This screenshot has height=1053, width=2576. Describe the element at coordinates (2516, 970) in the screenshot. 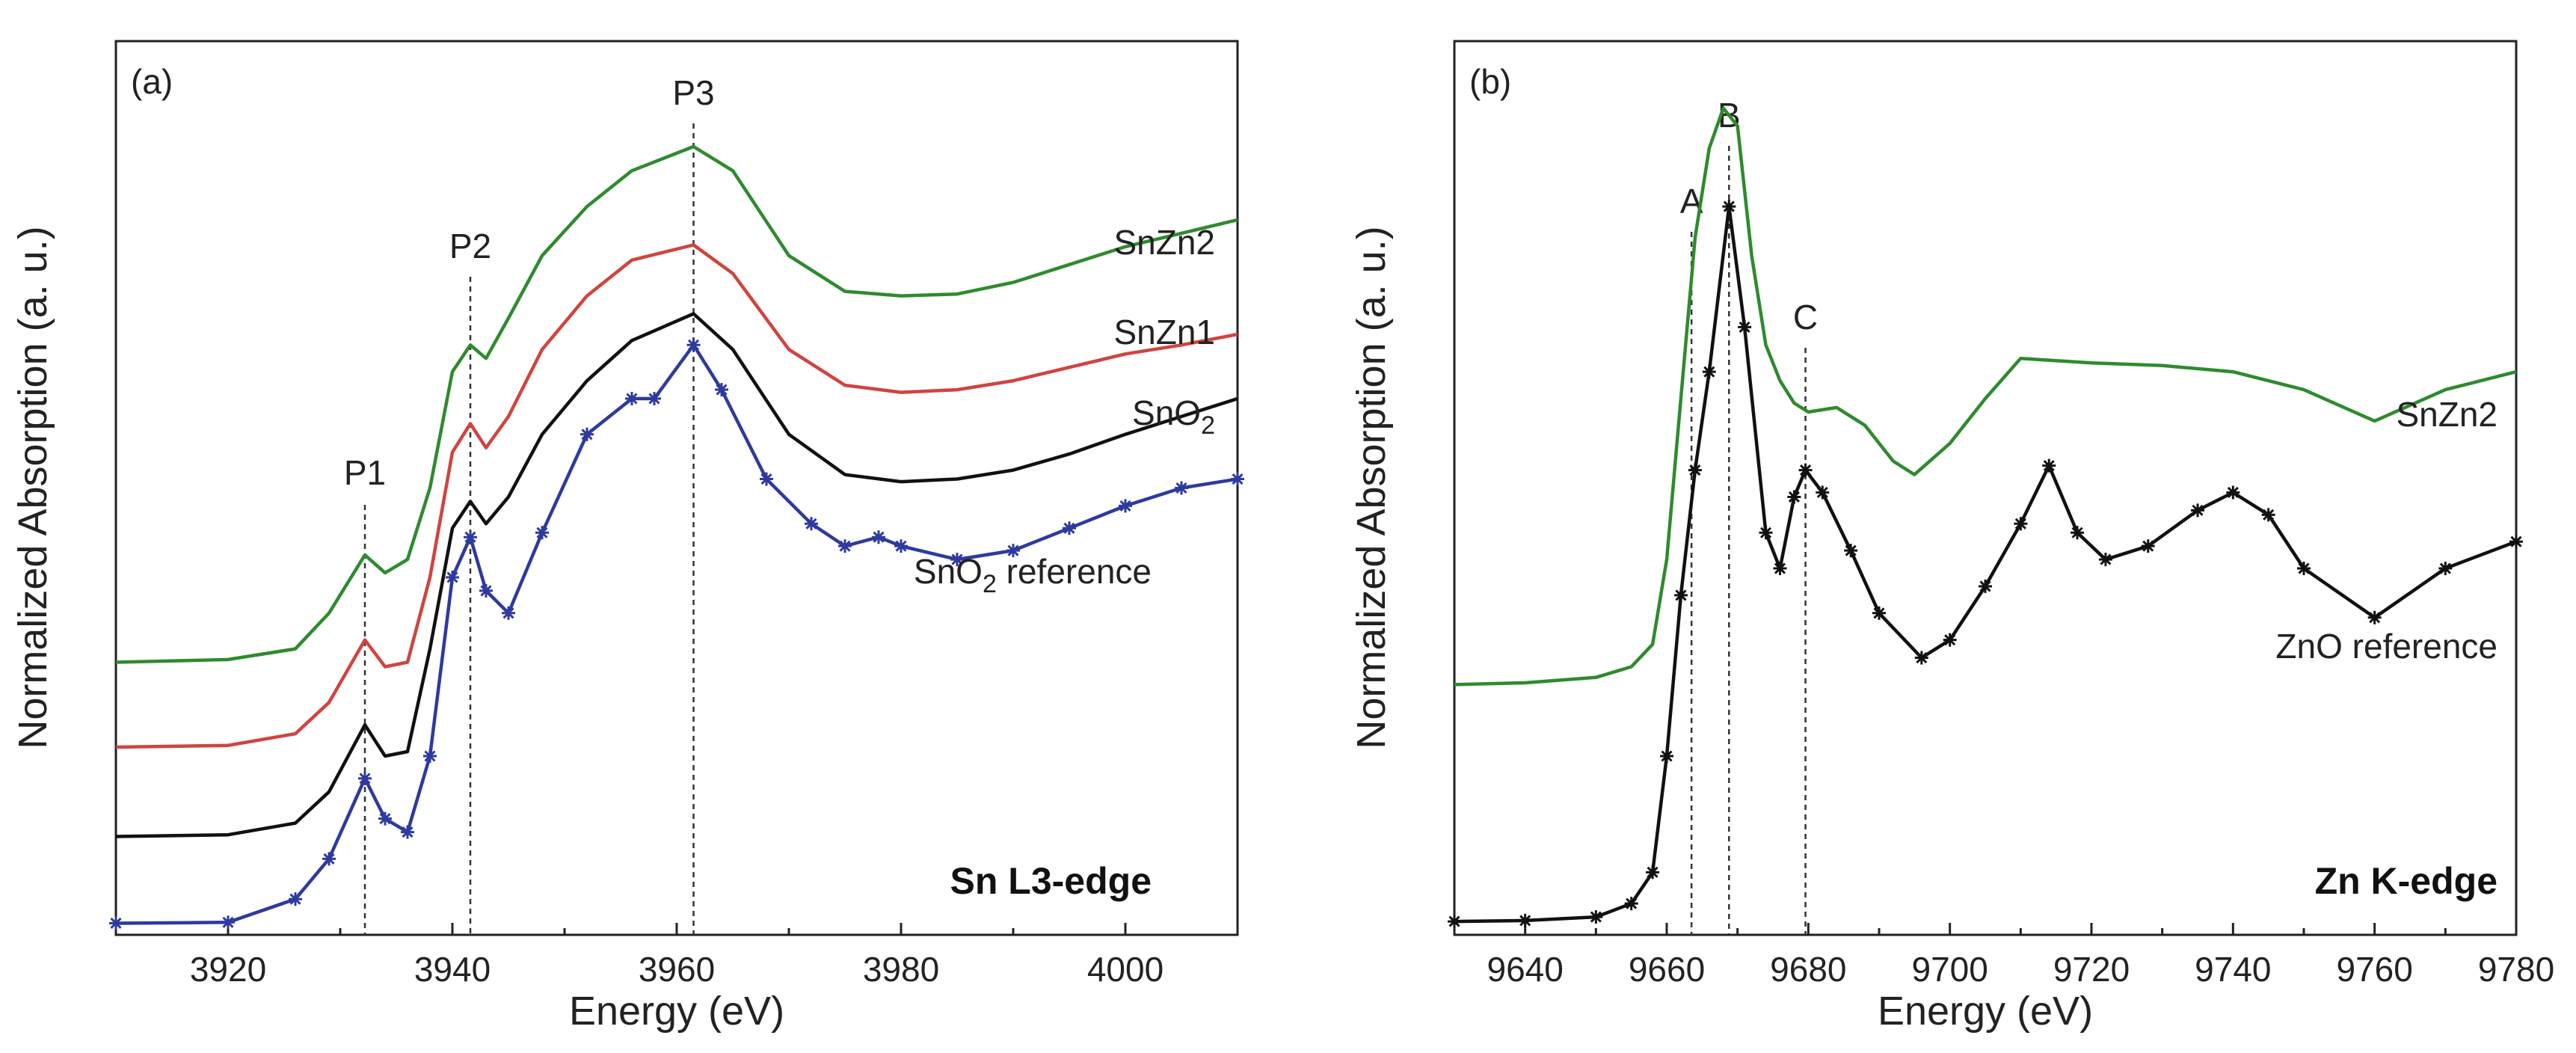

I see `x-tick-label: 9780` at that location.